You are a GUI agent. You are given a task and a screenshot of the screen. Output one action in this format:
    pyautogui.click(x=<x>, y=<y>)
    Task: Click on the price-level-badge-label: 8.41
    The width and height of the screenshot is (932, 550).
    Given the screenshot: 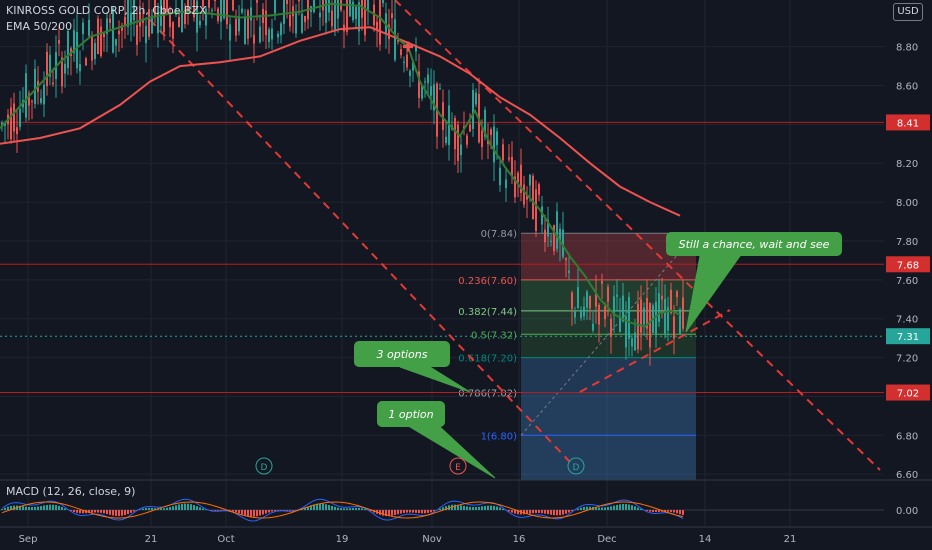 What is the action you would take?
    pyautogui.click(x=908, y=123)
    